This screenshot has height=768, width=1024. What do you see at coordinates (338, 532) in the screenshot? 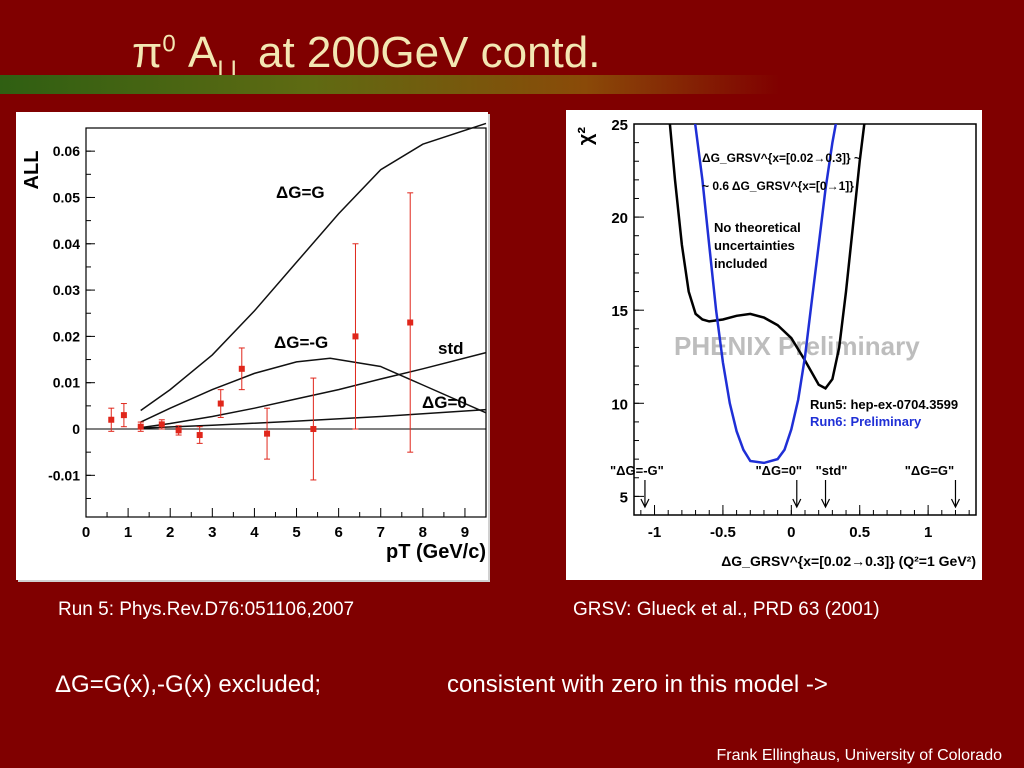
I see `x-tick-label: 6` at bounding box center [338, 532].